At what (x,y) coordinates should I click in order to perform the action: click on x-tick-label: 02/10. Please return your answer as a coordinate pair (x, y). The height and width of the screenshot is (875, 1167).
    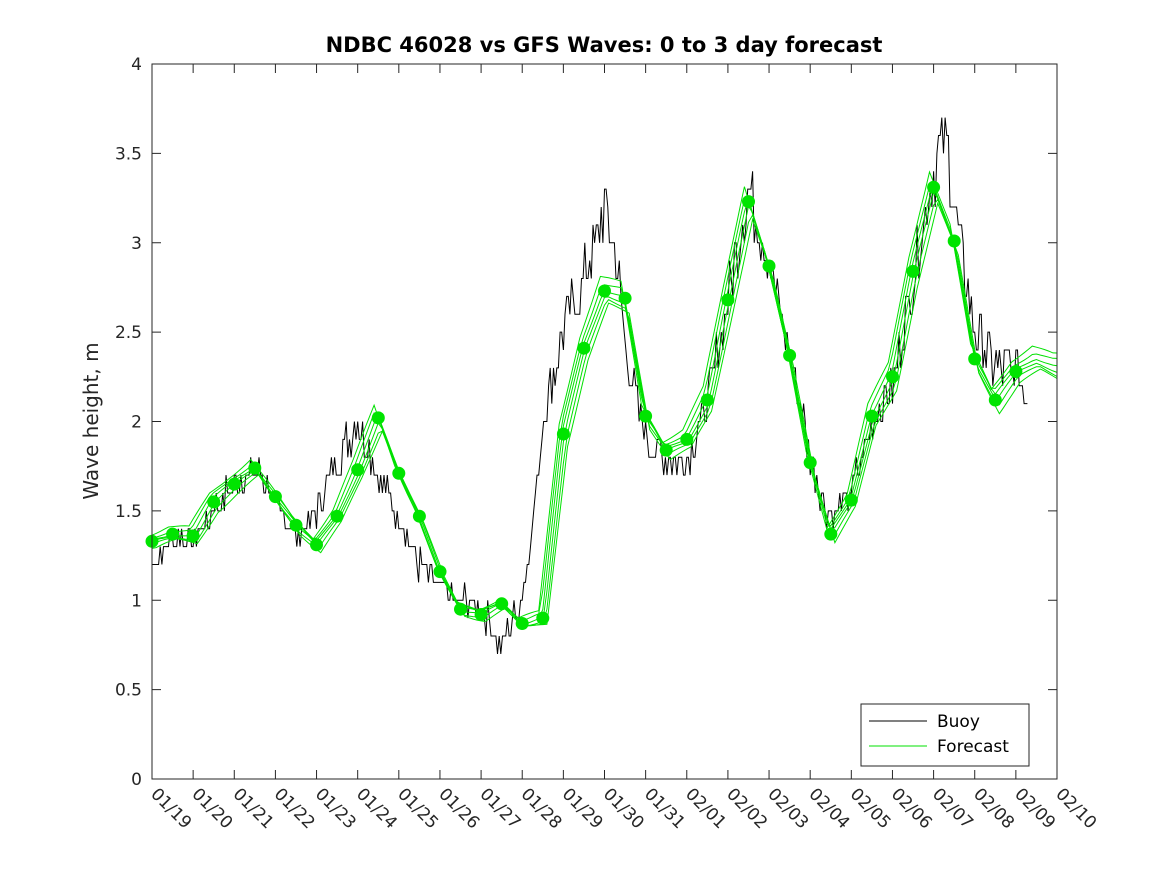
    Looking at the image, I should click on (1075, 808).